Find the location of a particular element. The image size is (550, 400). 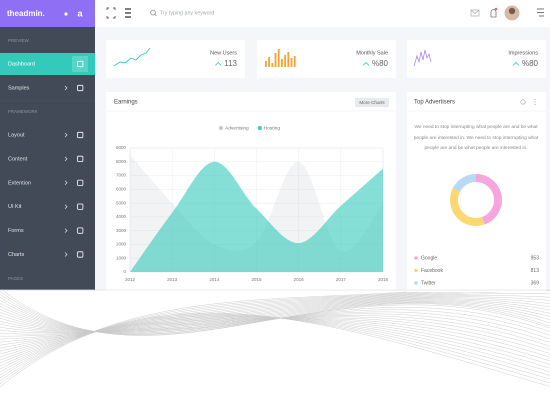

menu-item: Extention is located at coordinates (19, 183).